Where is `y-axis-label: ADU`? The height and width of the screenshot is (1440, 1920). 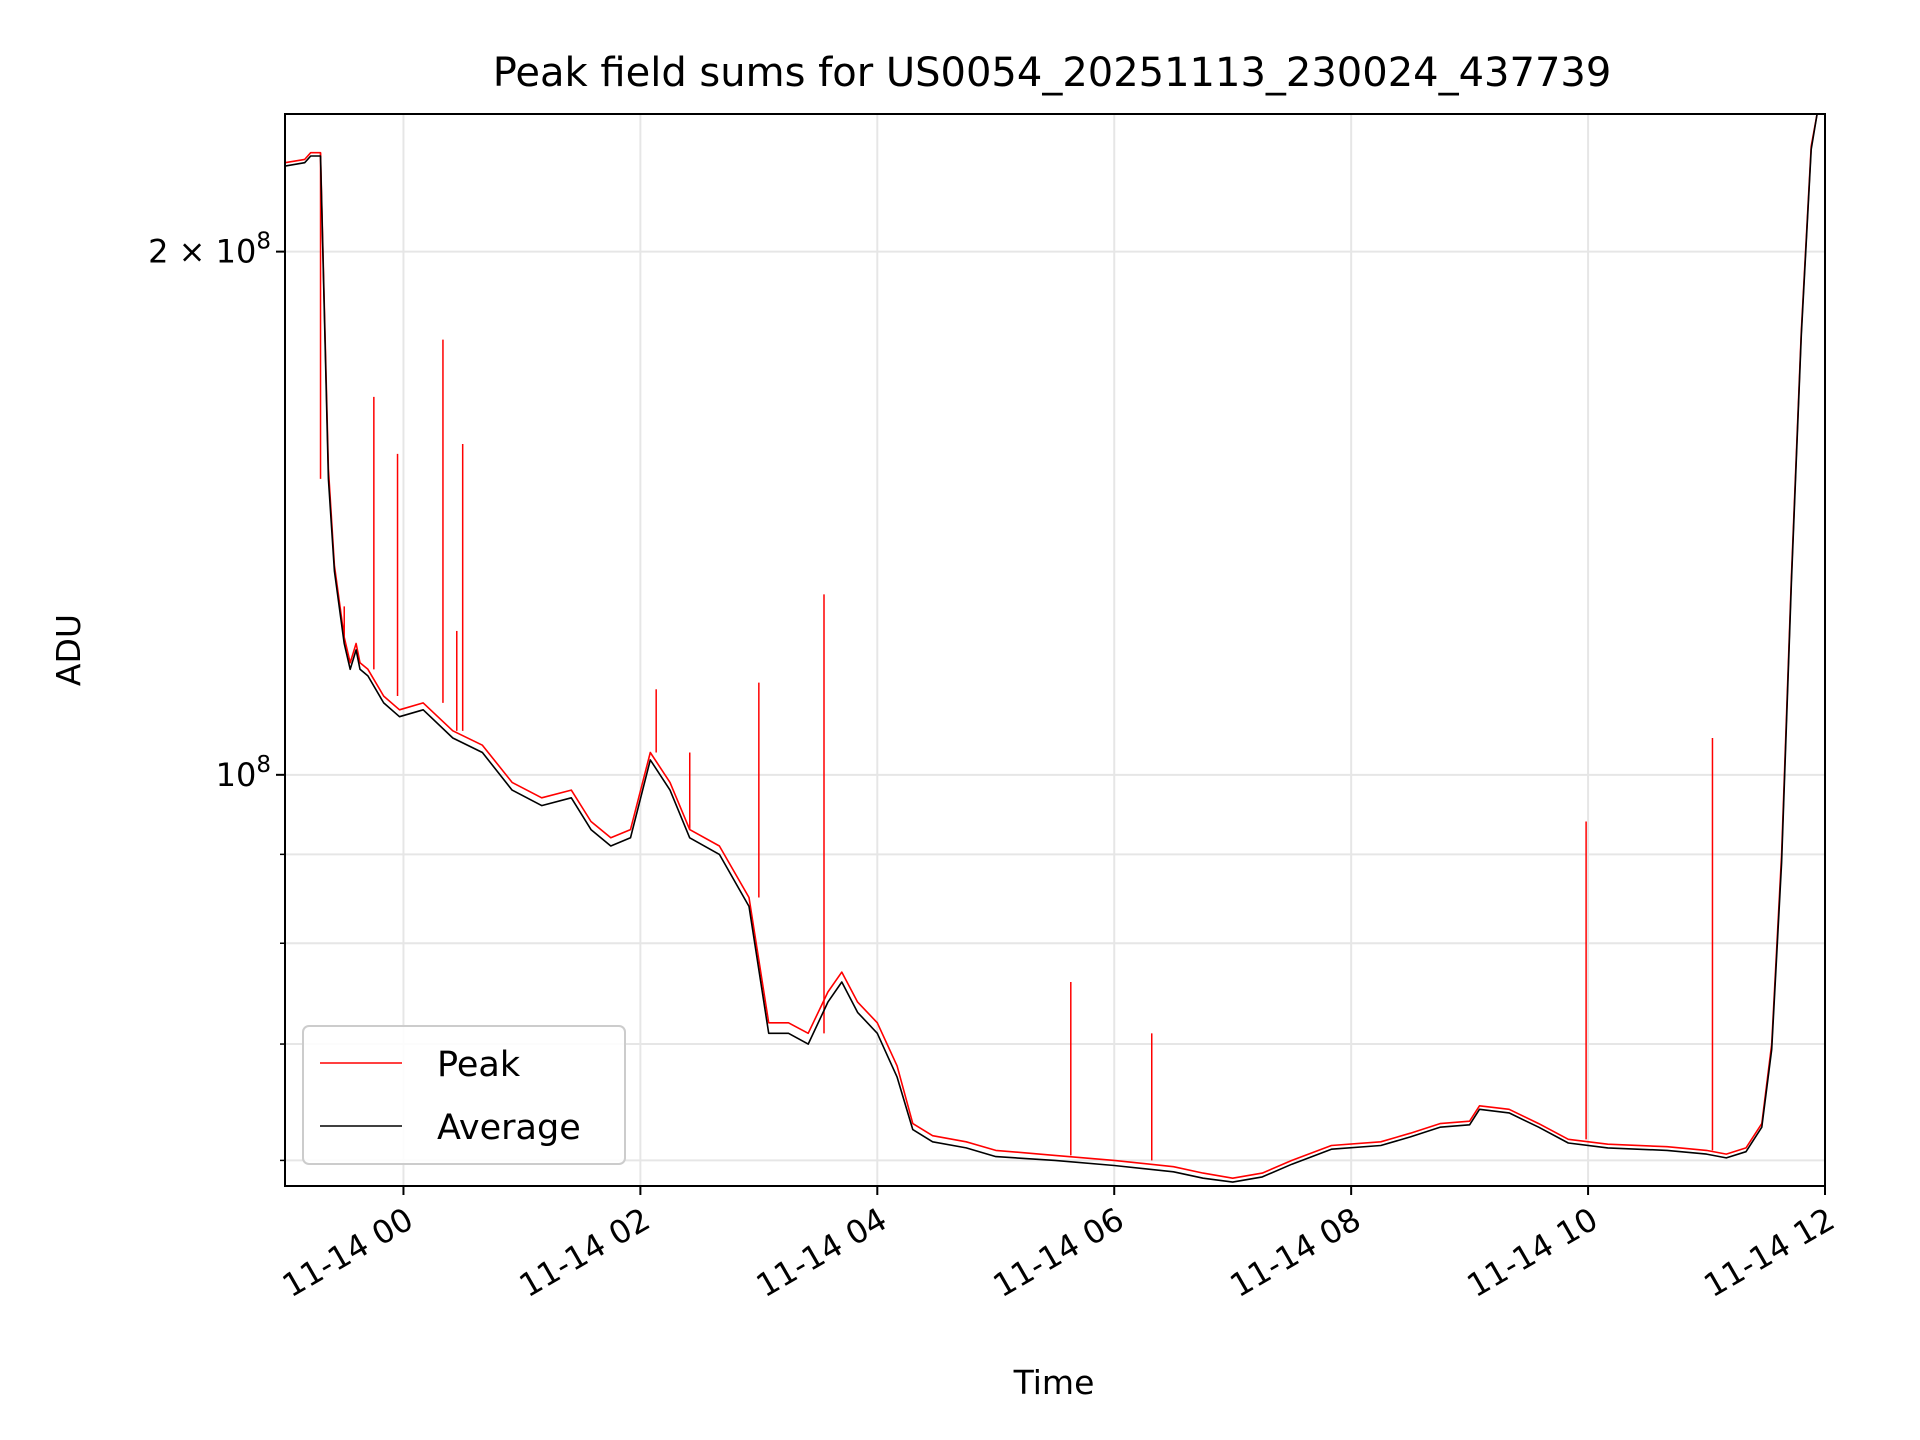 y-axis-label: ADU is located at coordinates (68, 650).